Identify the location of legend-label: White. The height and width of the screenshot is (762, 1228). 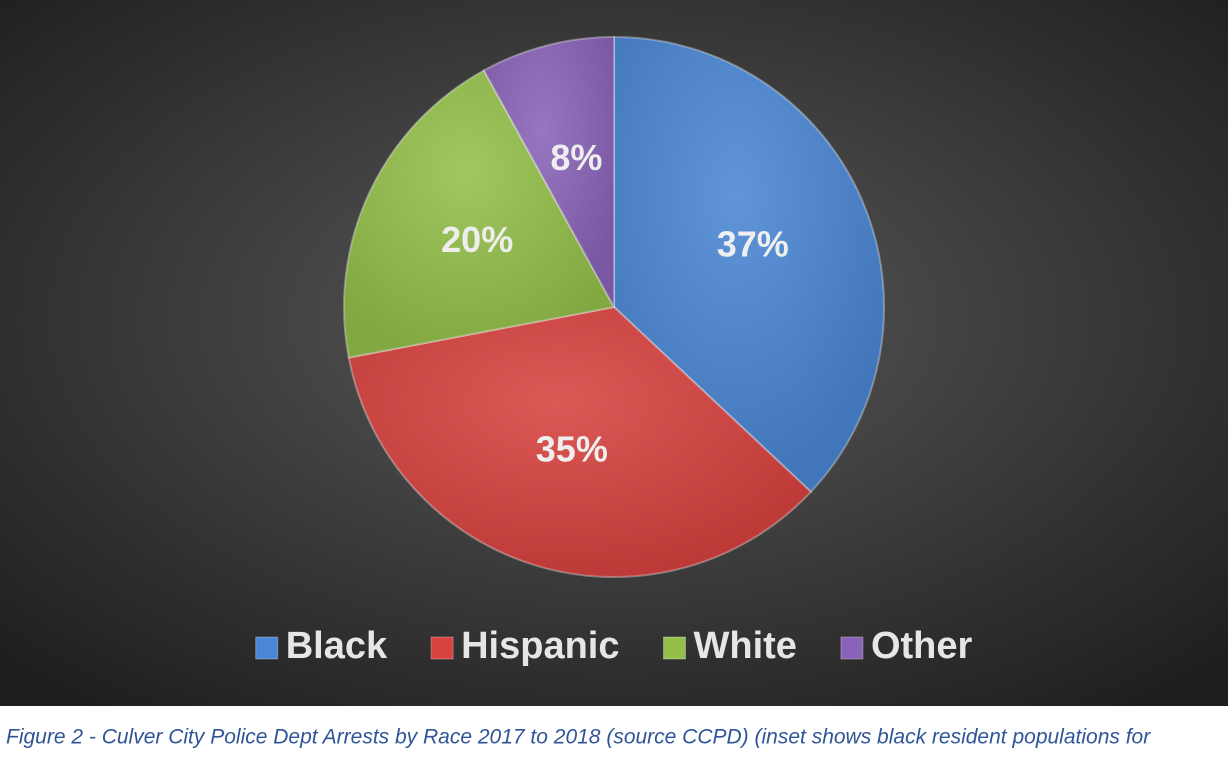
(745, 646).